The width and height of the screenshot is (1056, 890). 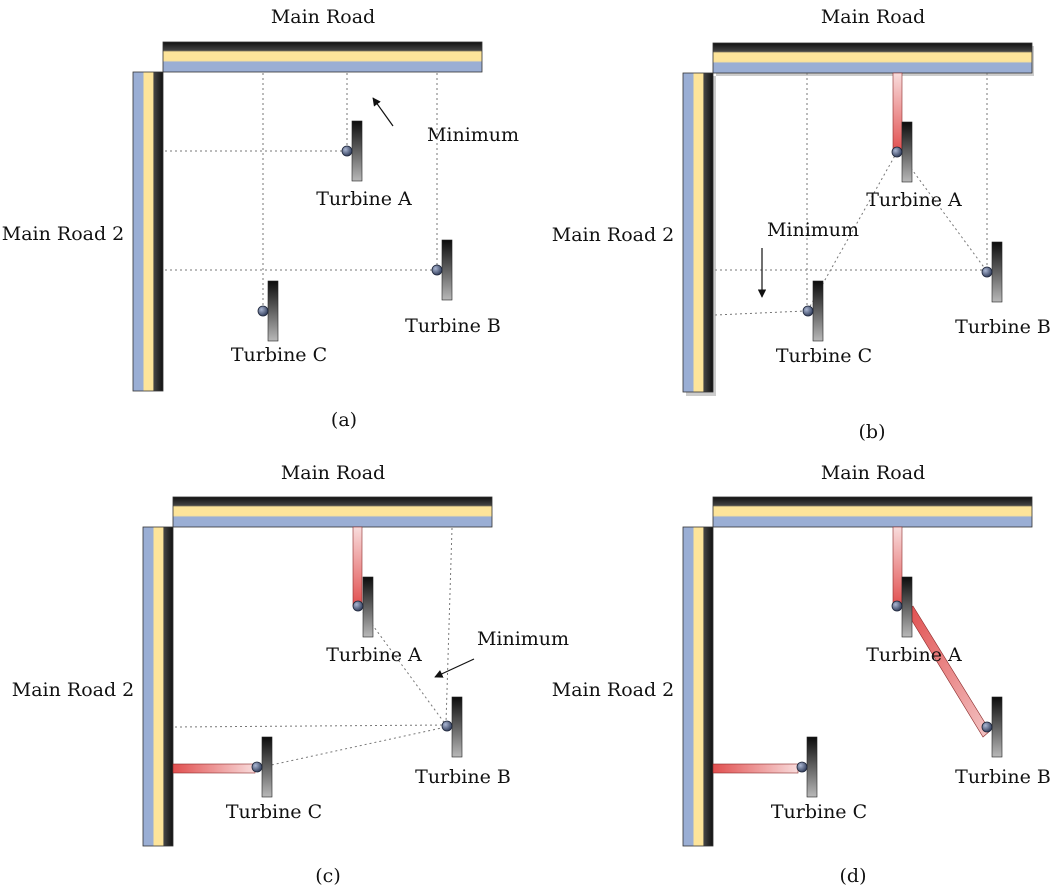 I want to click on panel-caption: (c), so click(x=327, y=876).